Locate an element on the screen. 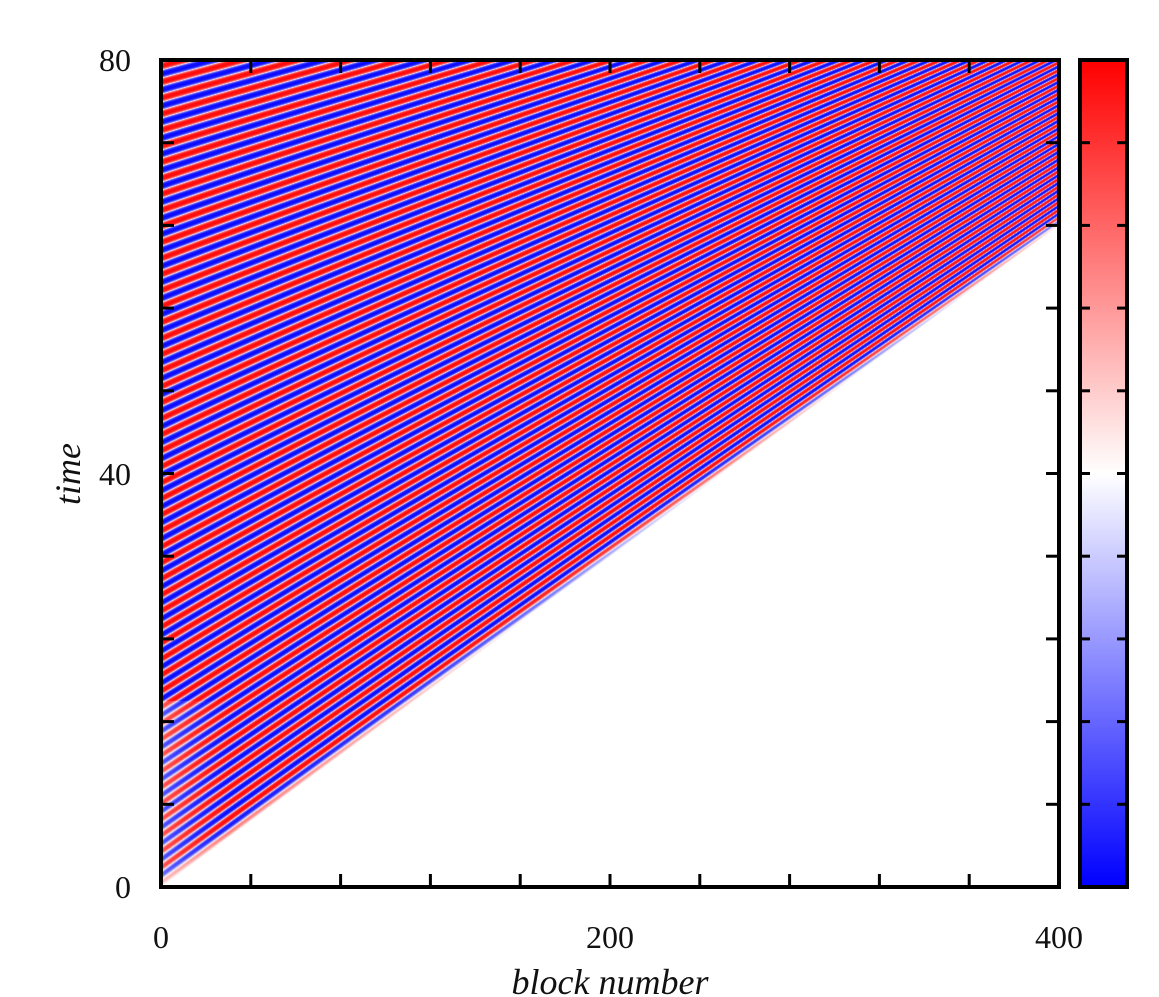 Image resolution: width=1159 pixels, height=997 pixels. x-tick-label-400: 400 is located at coordinates (1059, 937).